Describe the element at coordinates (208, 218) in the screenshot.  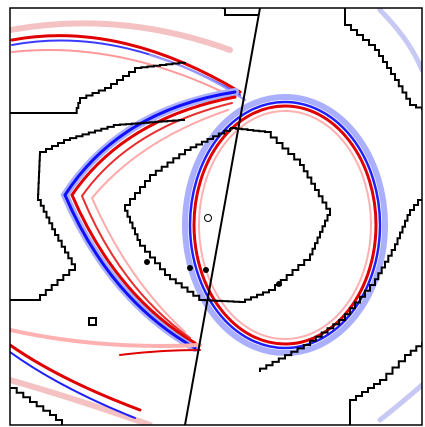
I see `source` at that location.